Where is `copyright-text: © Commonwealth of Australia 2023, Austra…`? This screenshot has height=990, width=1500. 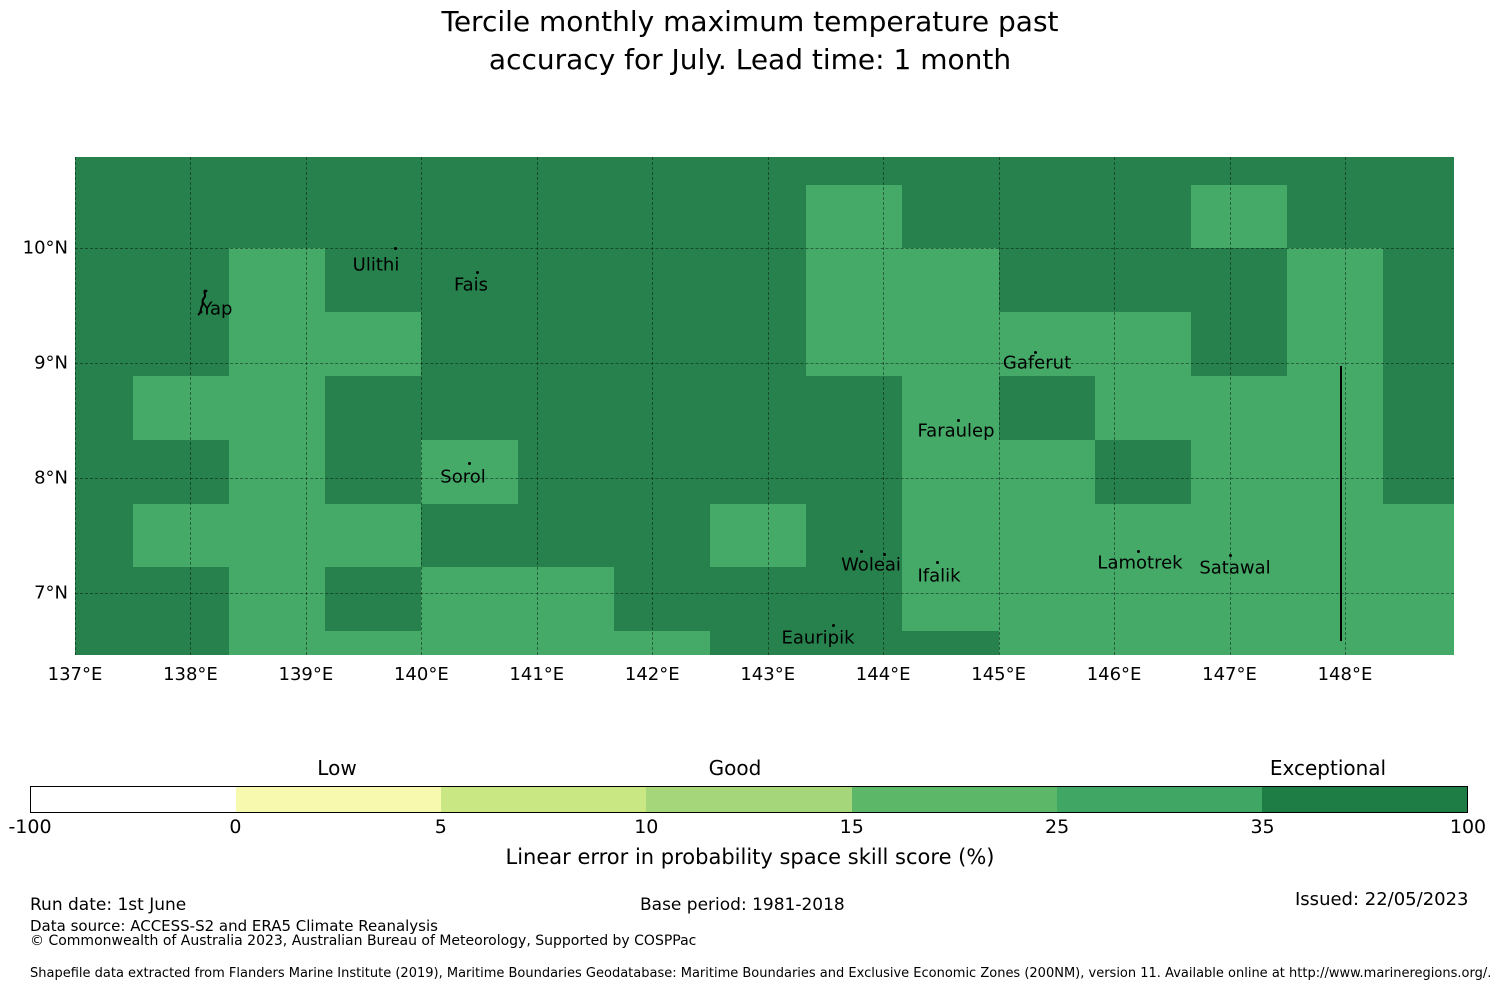 copyright-text: © Commonwealth of Australia 2023, Austra… is located at coordinates (363, 941).